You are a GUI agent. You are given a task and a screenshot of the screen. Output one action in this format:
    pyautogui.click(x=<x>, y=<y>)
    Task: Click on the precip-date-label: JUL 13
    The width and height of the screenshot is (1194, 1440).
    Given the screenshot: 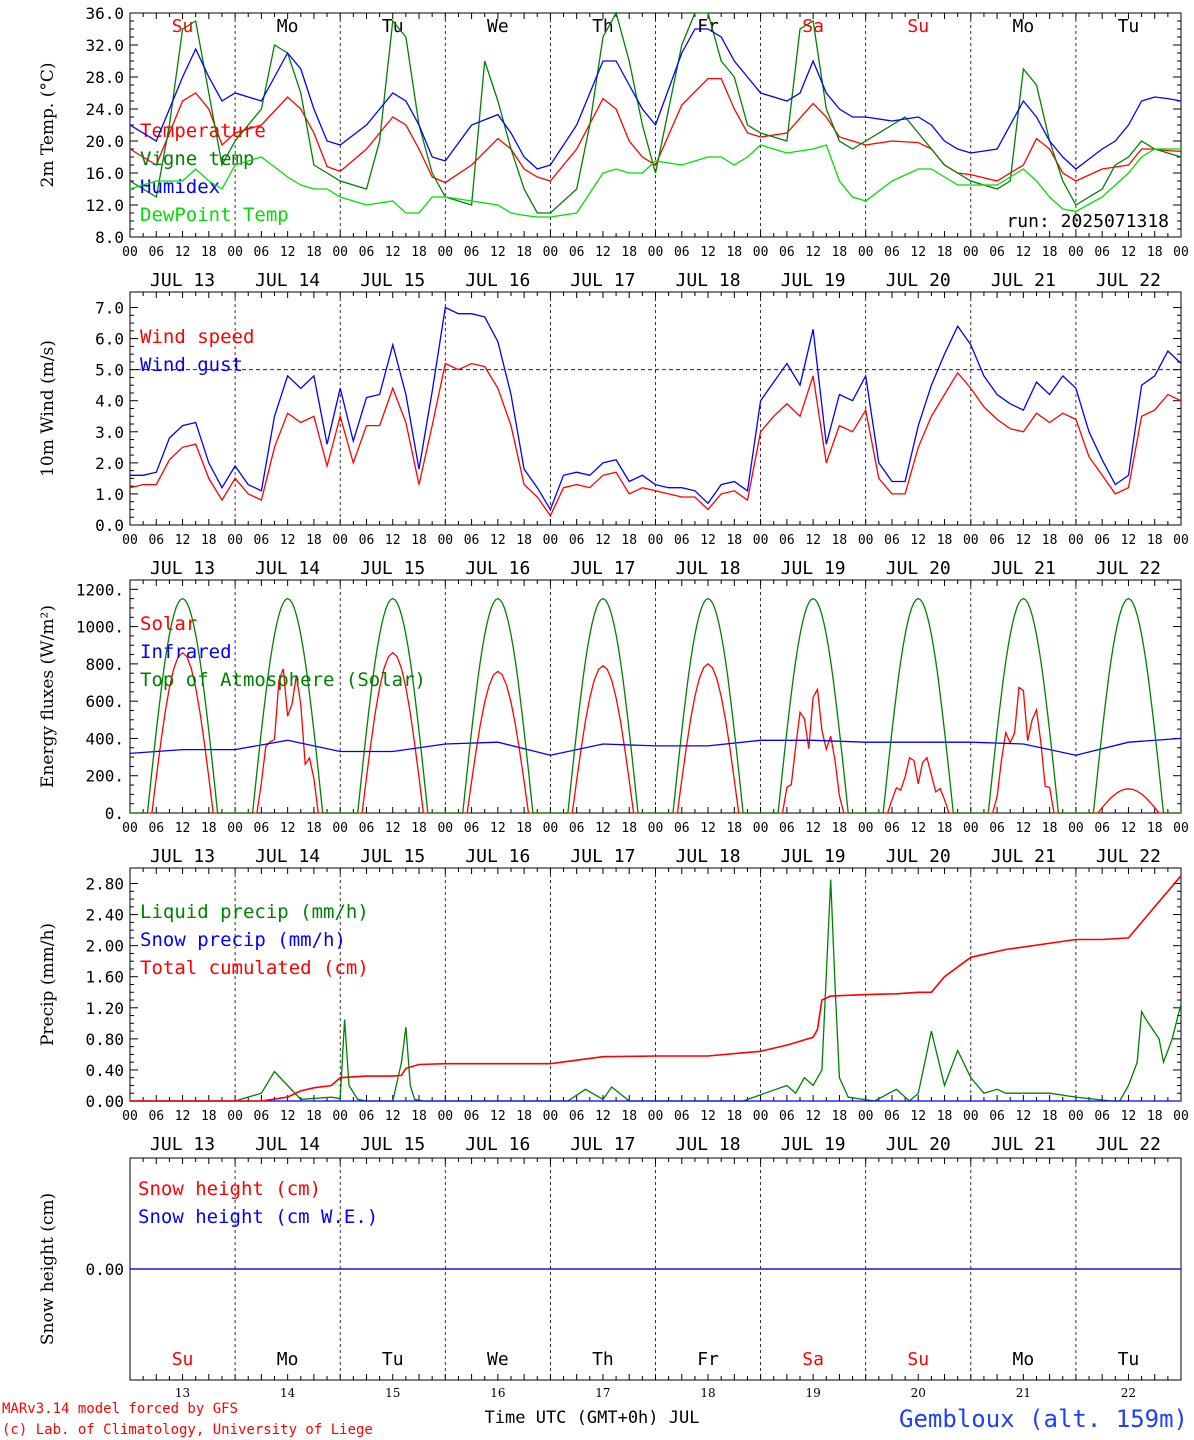 What is the action you would take?
    pyautogui.click(x=182, y=1144)
    